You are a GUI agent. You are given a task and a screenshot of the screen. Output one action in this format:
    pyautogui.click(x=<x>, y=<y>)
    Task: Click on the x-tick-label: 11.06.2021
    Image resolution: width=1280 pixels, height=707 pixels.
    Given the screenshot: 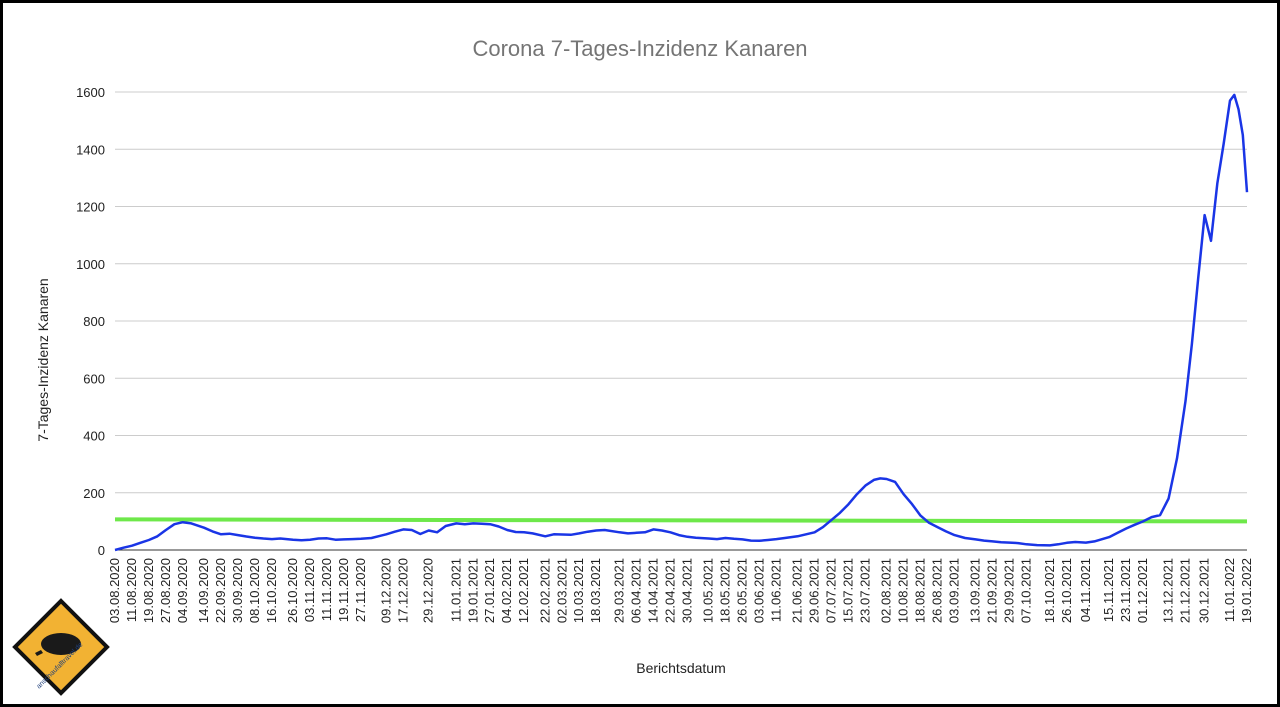 What is the action you would take?
    pyautogui.click(x=775, y=590)
    